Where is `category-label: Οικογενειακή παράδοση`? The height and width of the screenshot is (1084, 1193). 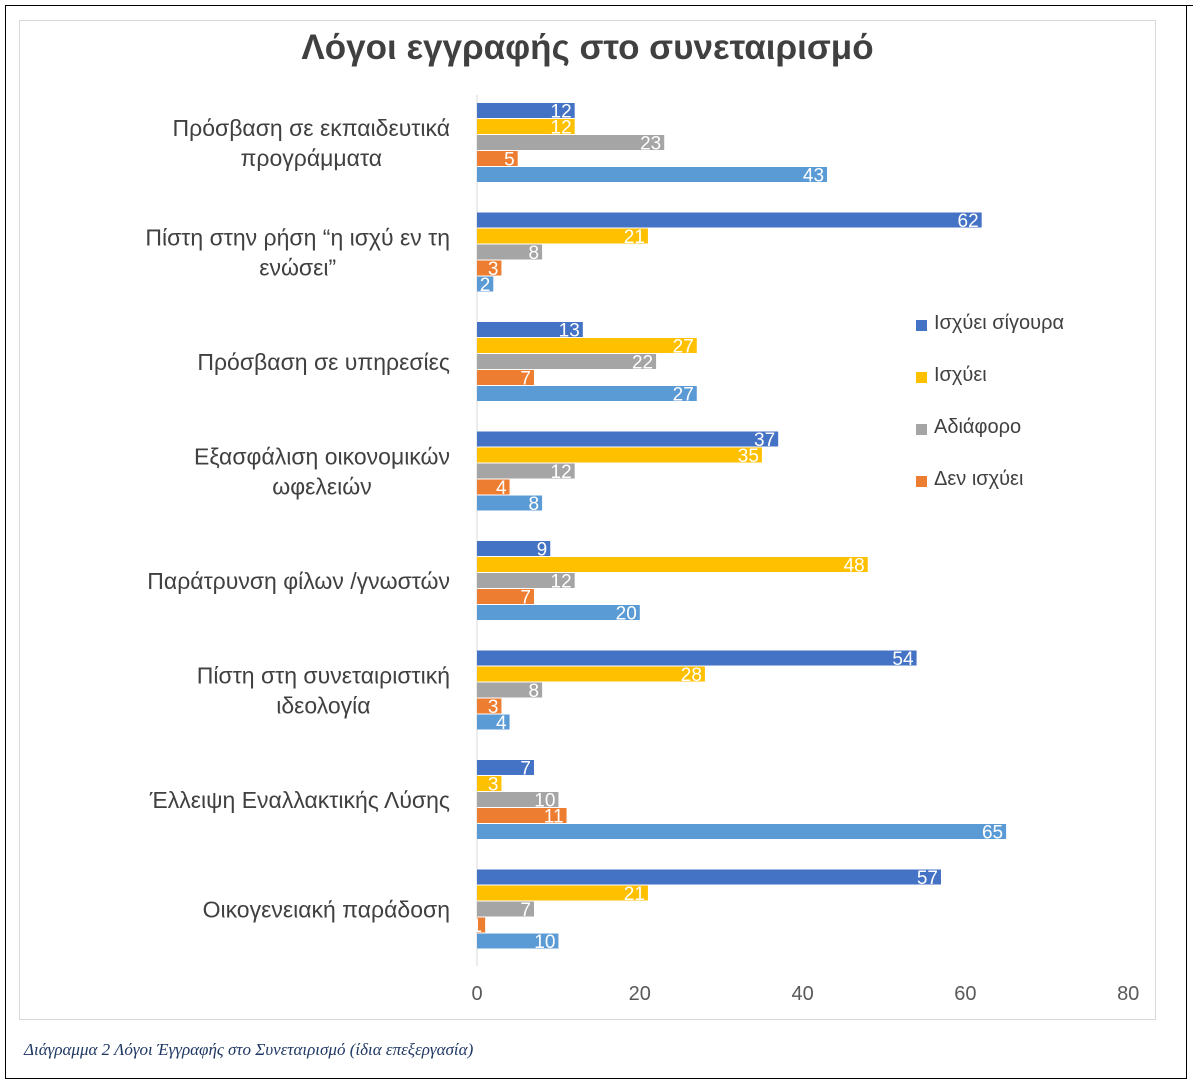 category-label: Οικογενειακή παράδοση is located at coordinates (326, 910).